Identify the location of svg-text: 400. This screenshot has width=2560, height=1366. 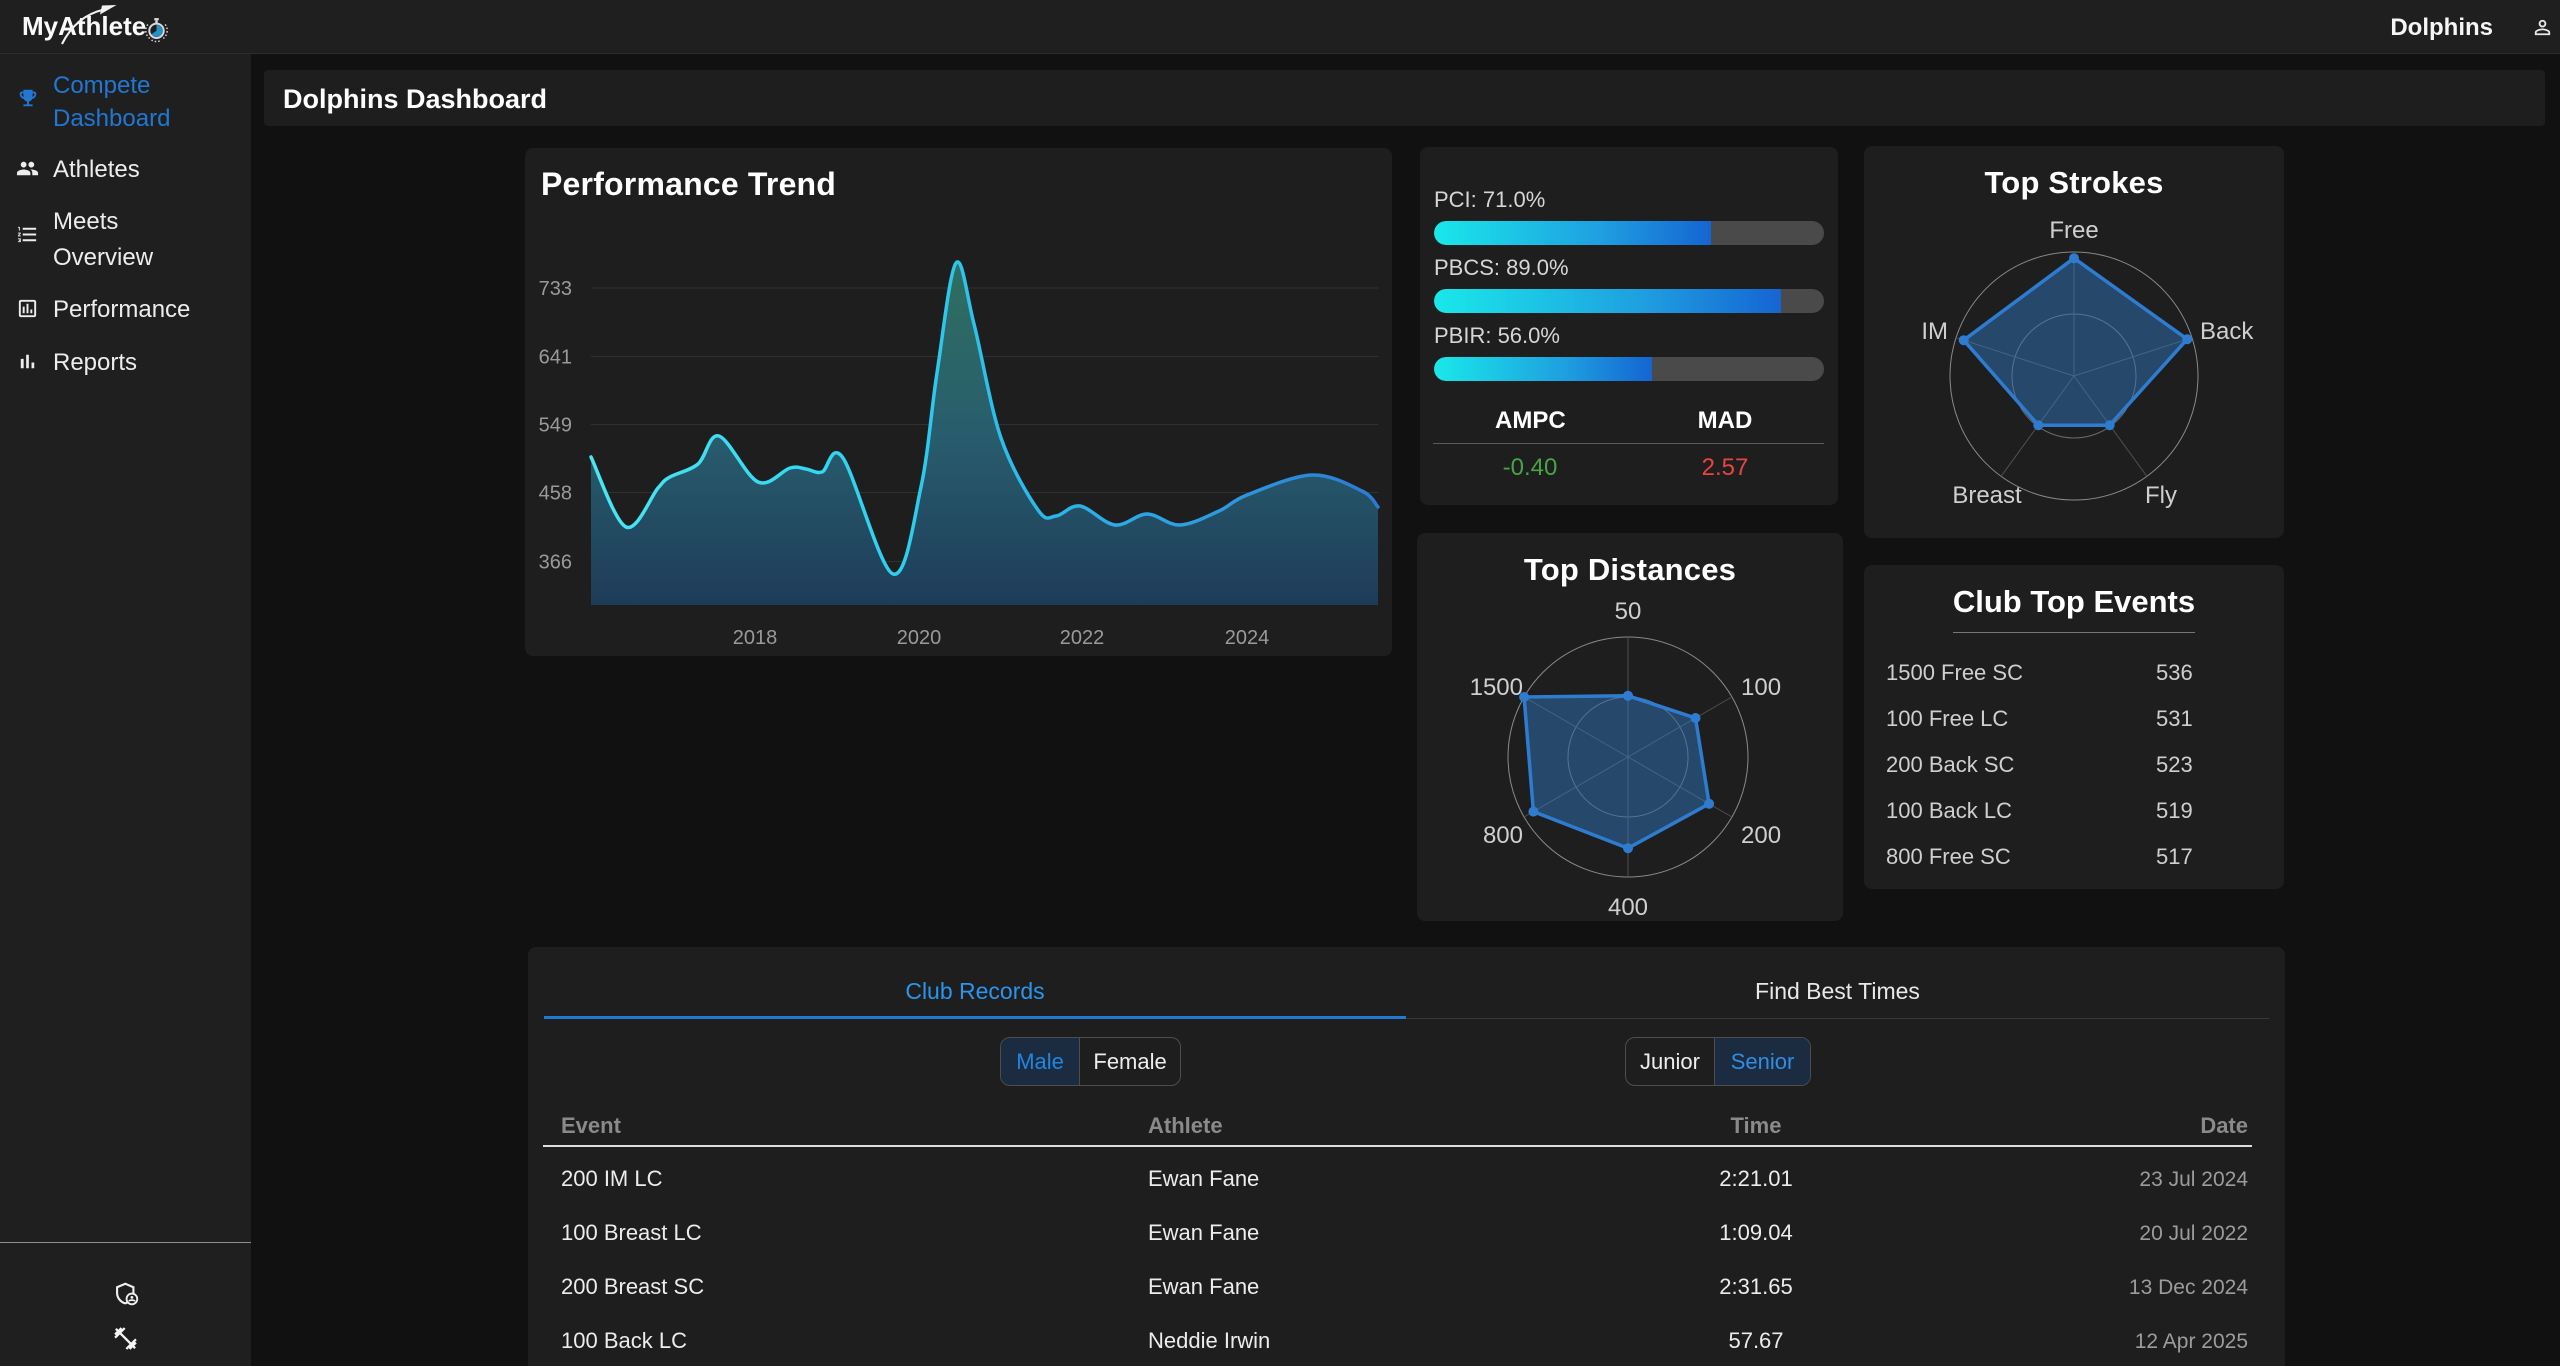
(1628, 907).